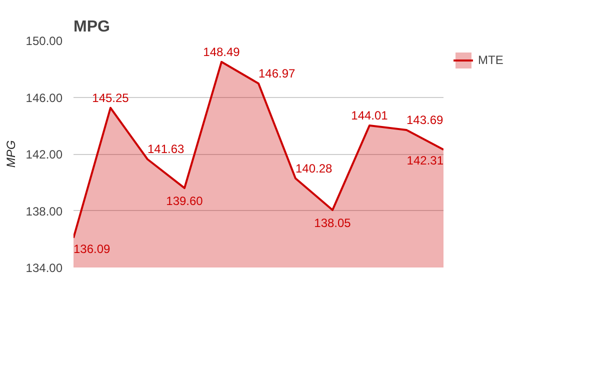  Describe the element at coordinates (491, 60) in the screenshot. I see `legend-label: MTE` at that location.